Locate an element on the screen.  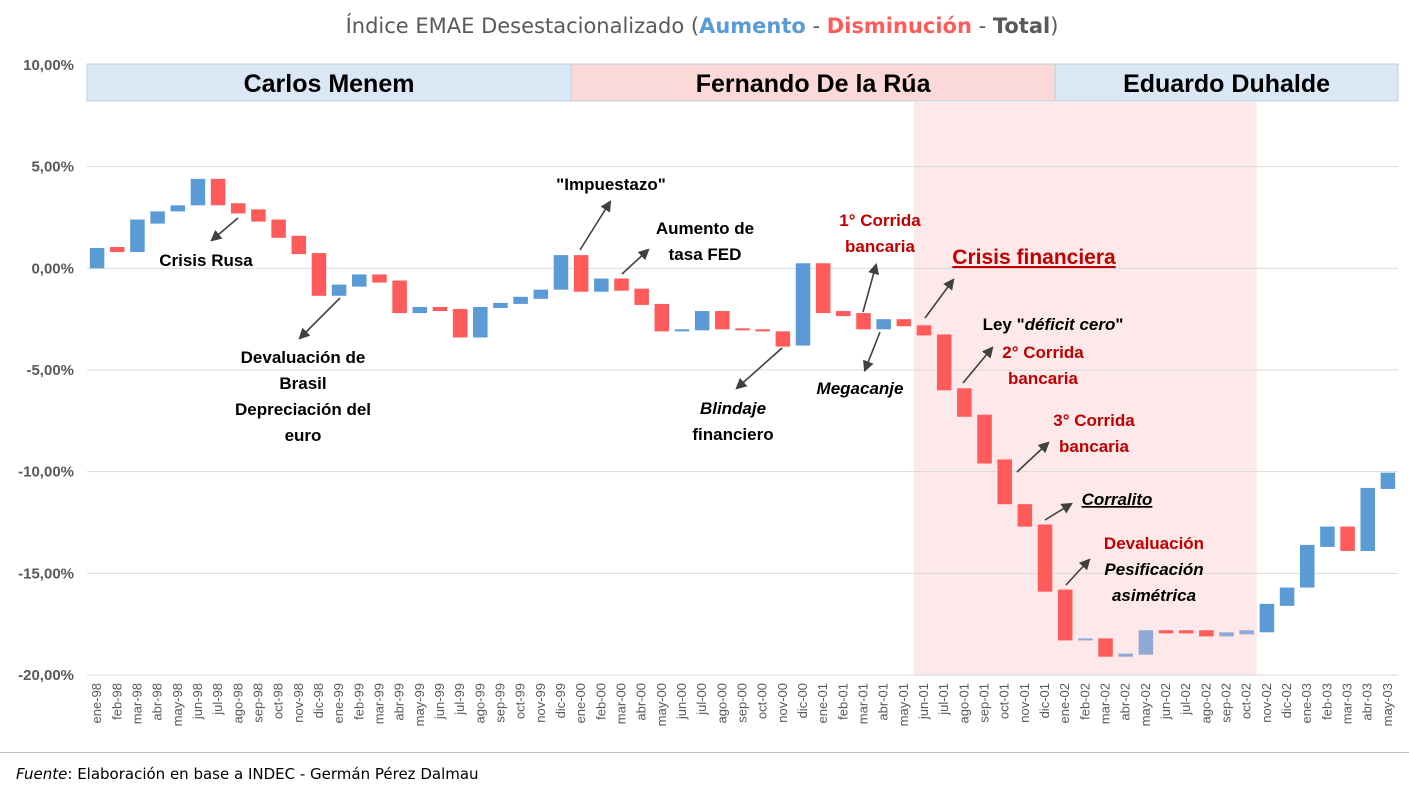
x-tick-label: ene-02 is located at coordinates (1064, 703).